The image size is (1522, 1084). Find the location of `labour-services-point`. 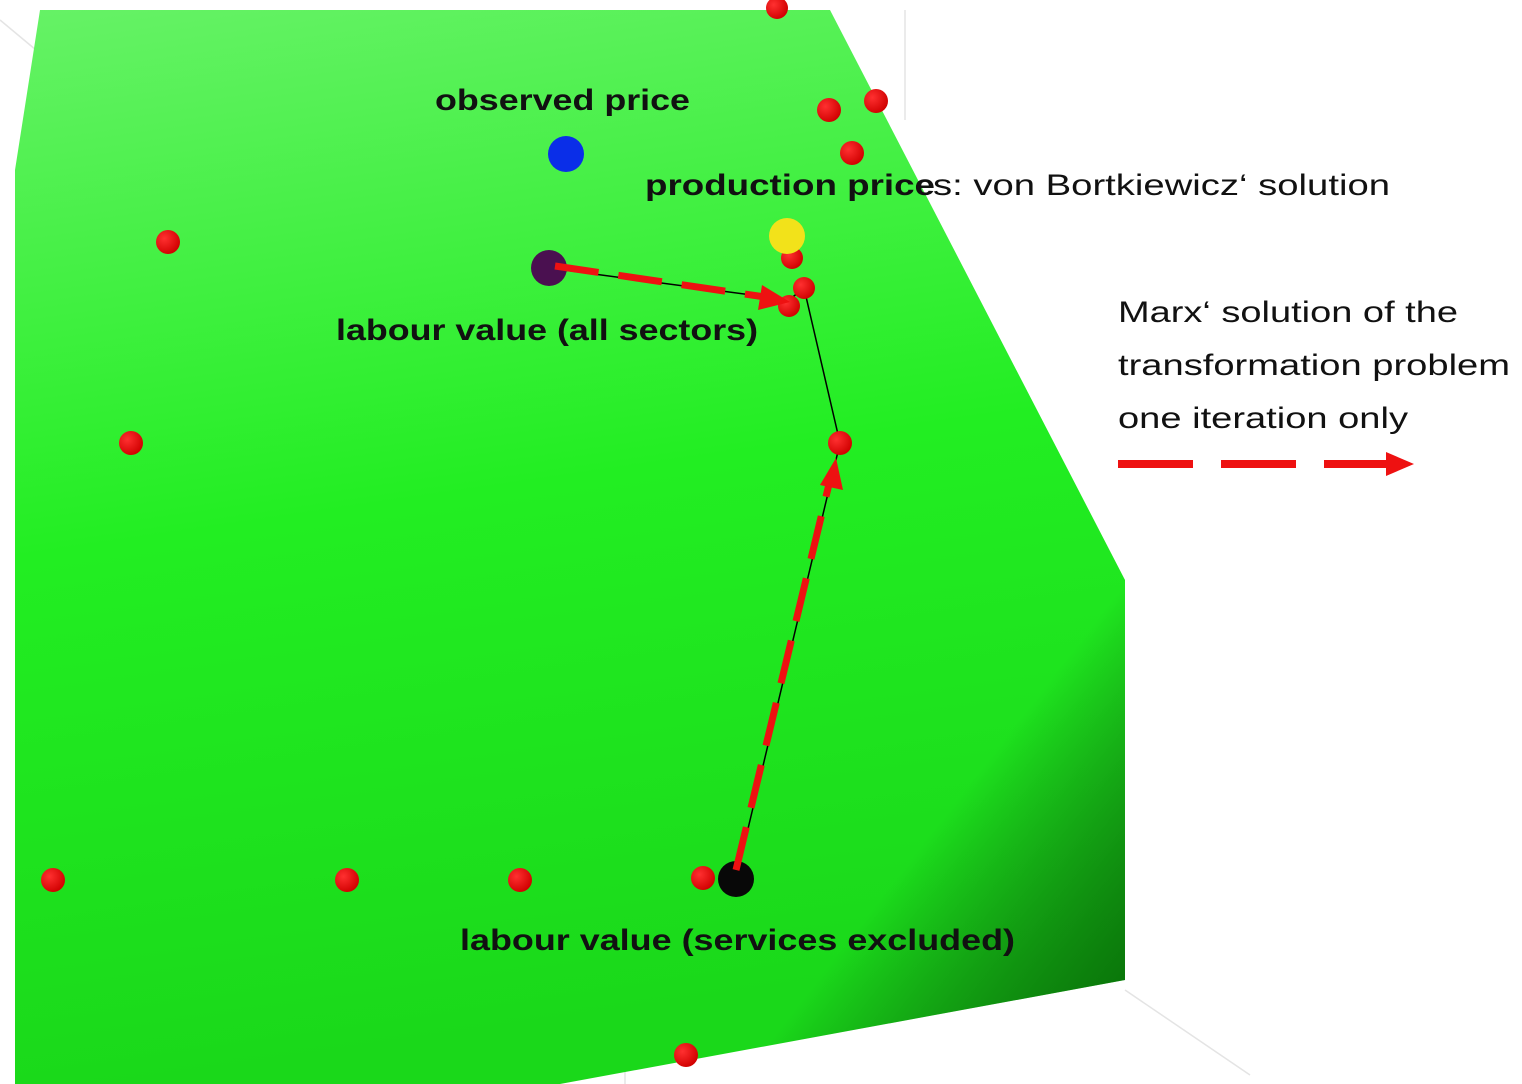

labour-services-point is located at coordinates (736, 879).